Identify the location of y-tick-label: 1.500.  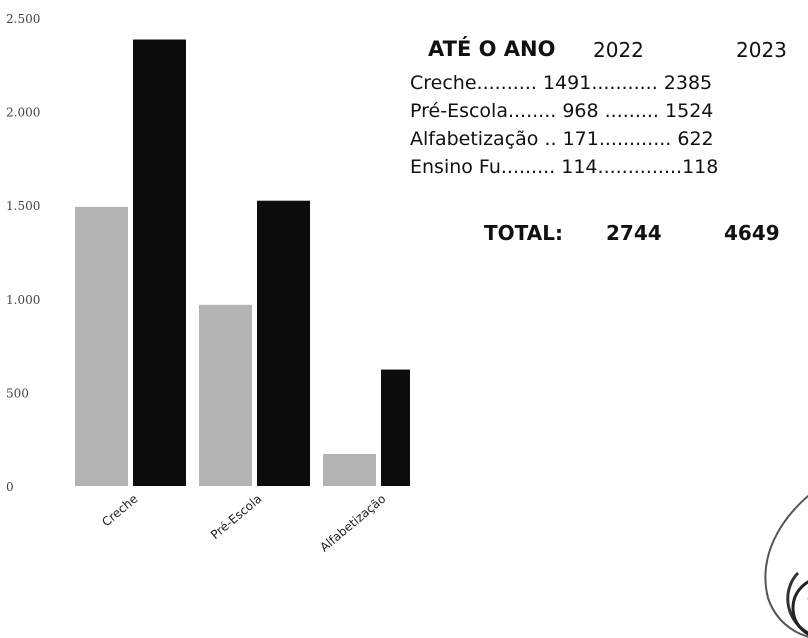
(23, 206).